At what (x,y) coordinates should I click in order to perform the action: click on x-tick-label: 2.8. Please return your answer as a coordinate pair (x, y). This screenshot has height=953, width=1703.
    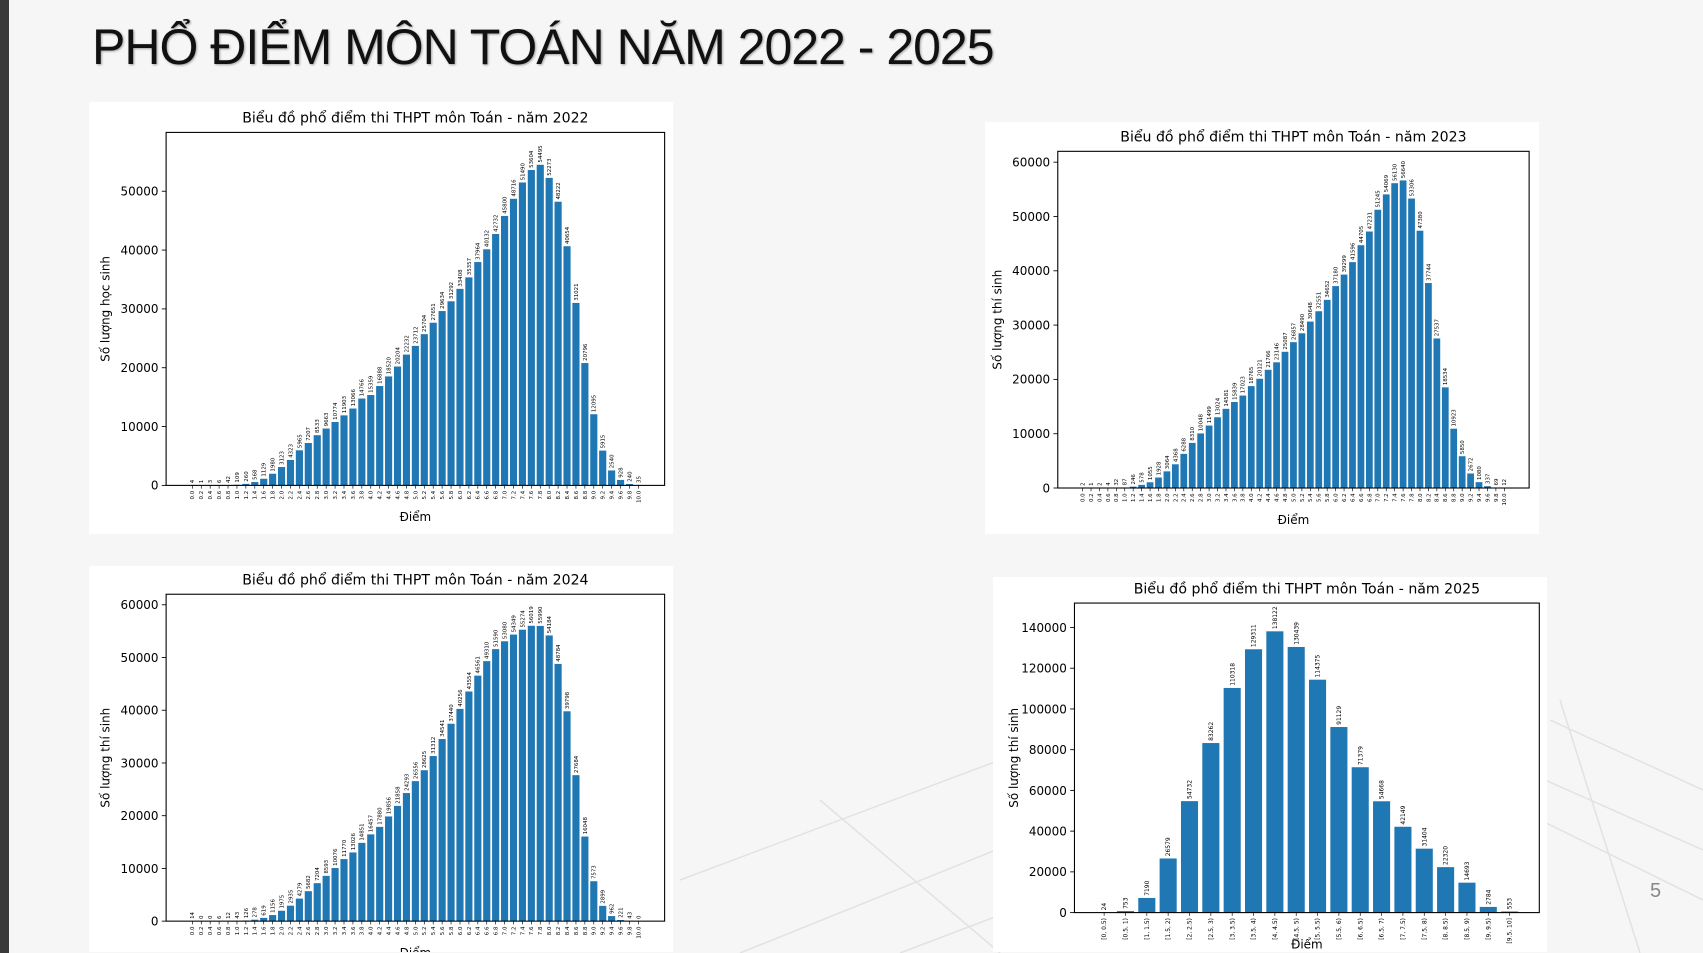
    Looking at the image, I should click on (1202, 497).